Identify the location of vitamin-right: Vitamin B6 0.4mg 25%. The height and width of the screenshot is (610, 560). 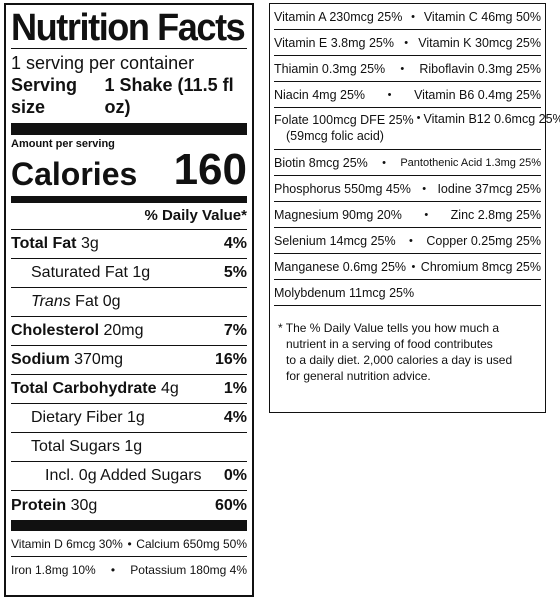
(477, 94).